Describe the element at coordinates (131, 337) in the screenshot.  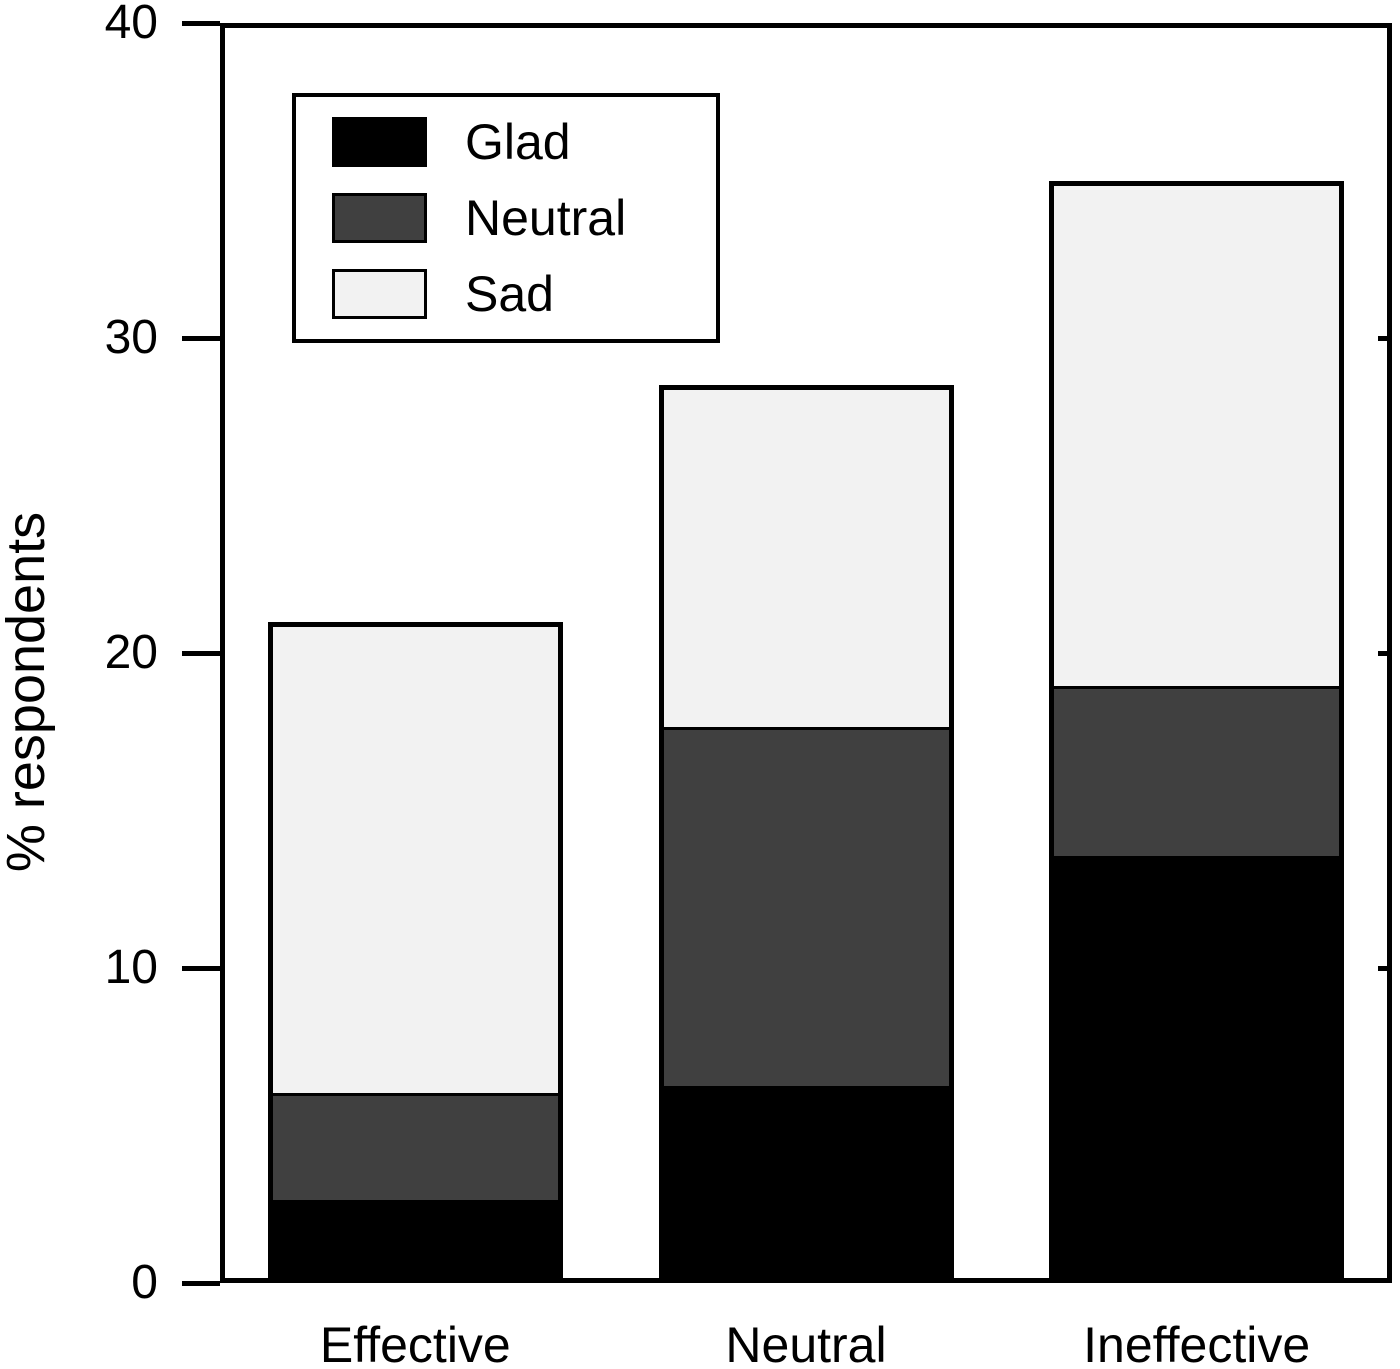
I see `y-axis-tick-label: 30` at that location.